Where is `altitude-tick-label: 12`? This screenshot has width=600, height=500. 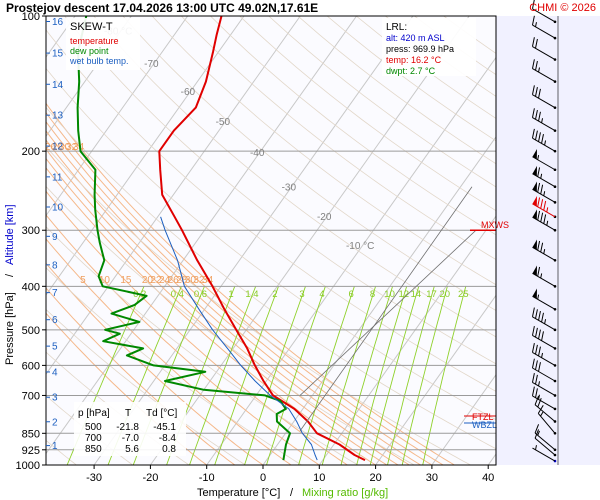 altitude-tick-label: 12 is located at coordinates (58, 147).